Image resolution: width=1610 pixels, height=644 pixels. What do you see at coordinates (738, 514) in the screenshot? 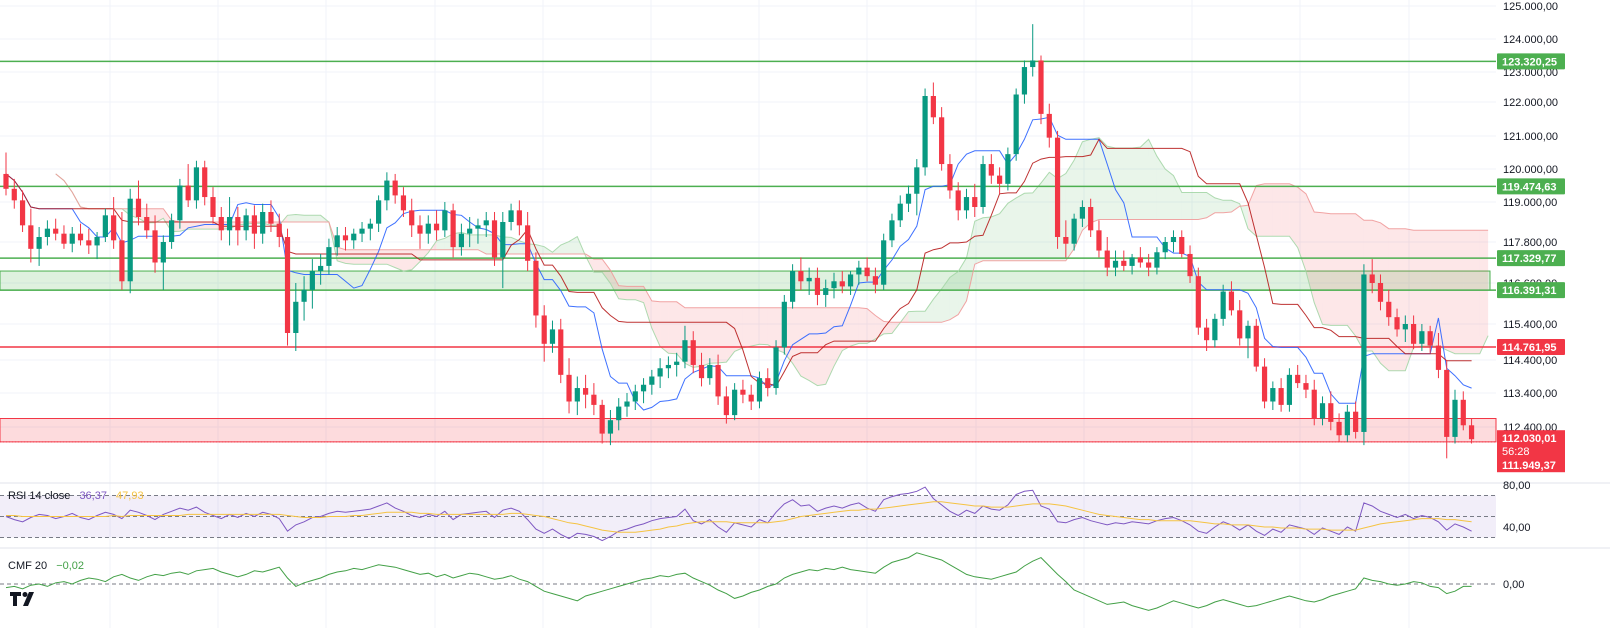
I see `rsi-line` at bounding box center [738, 514].